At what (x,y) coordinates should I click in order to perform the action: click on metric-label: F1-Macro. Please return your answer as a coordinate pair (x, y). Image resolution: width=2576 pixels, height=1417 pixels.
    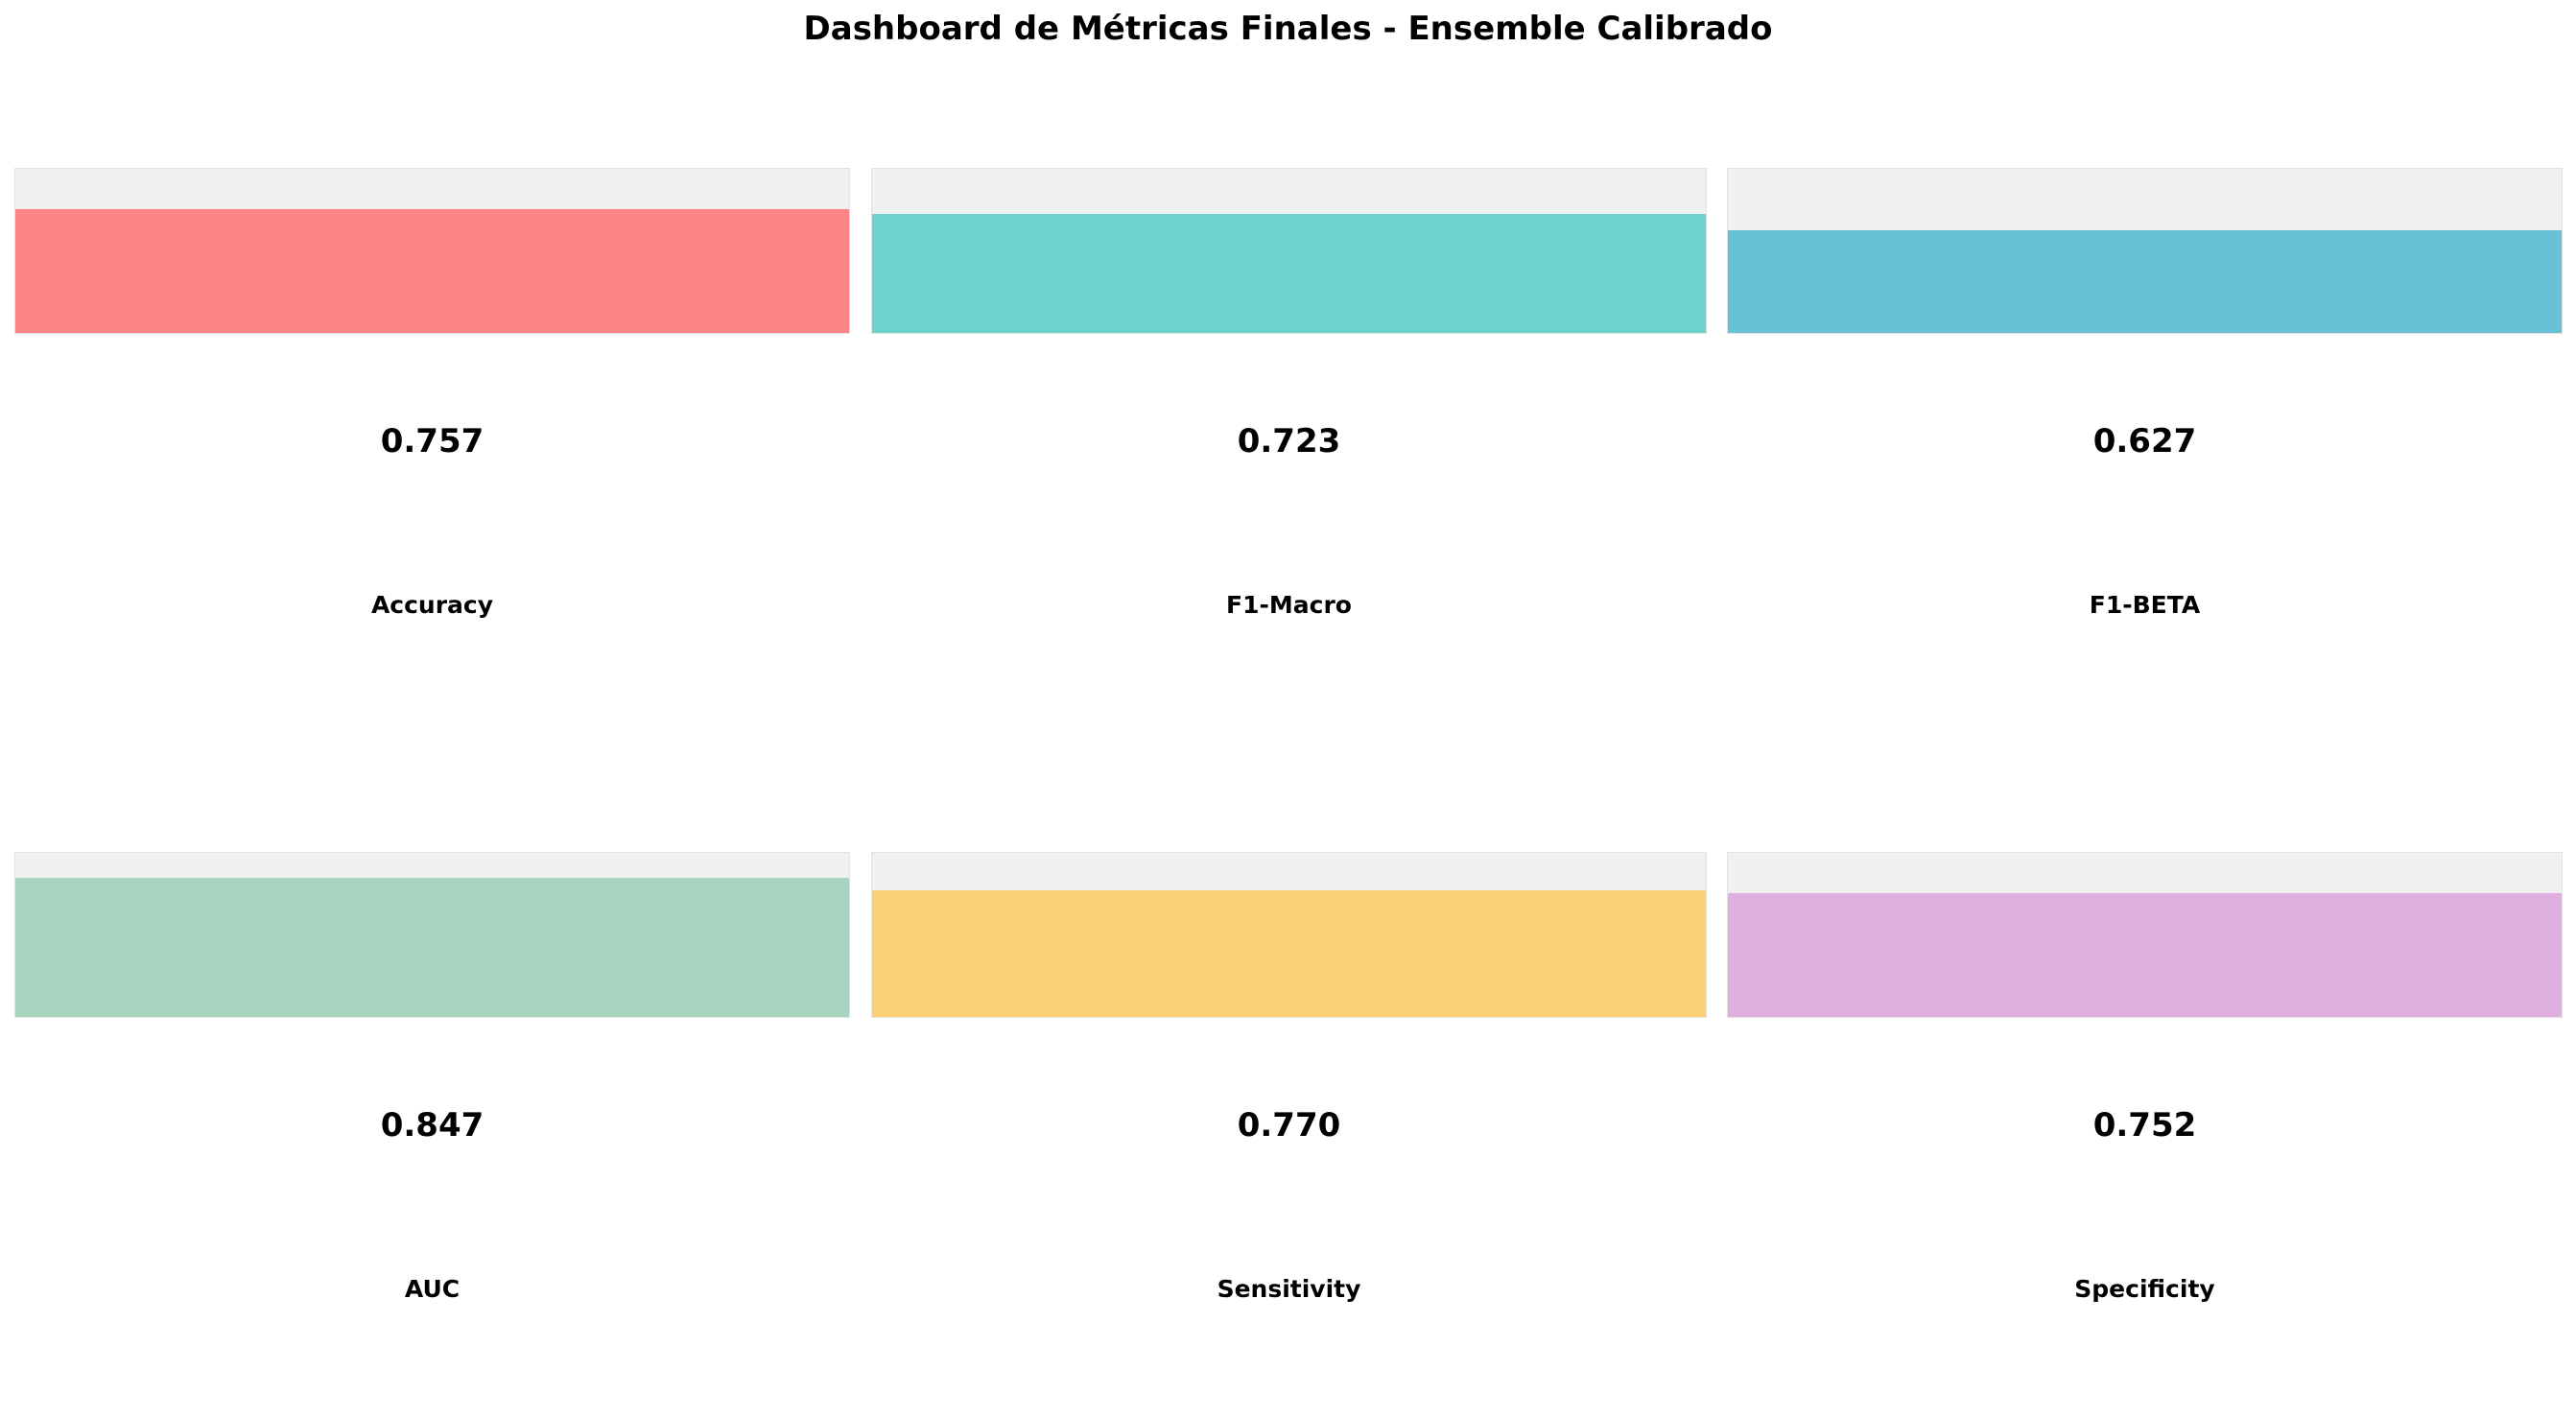
    Looking at the image, I should click on (1289, 605).